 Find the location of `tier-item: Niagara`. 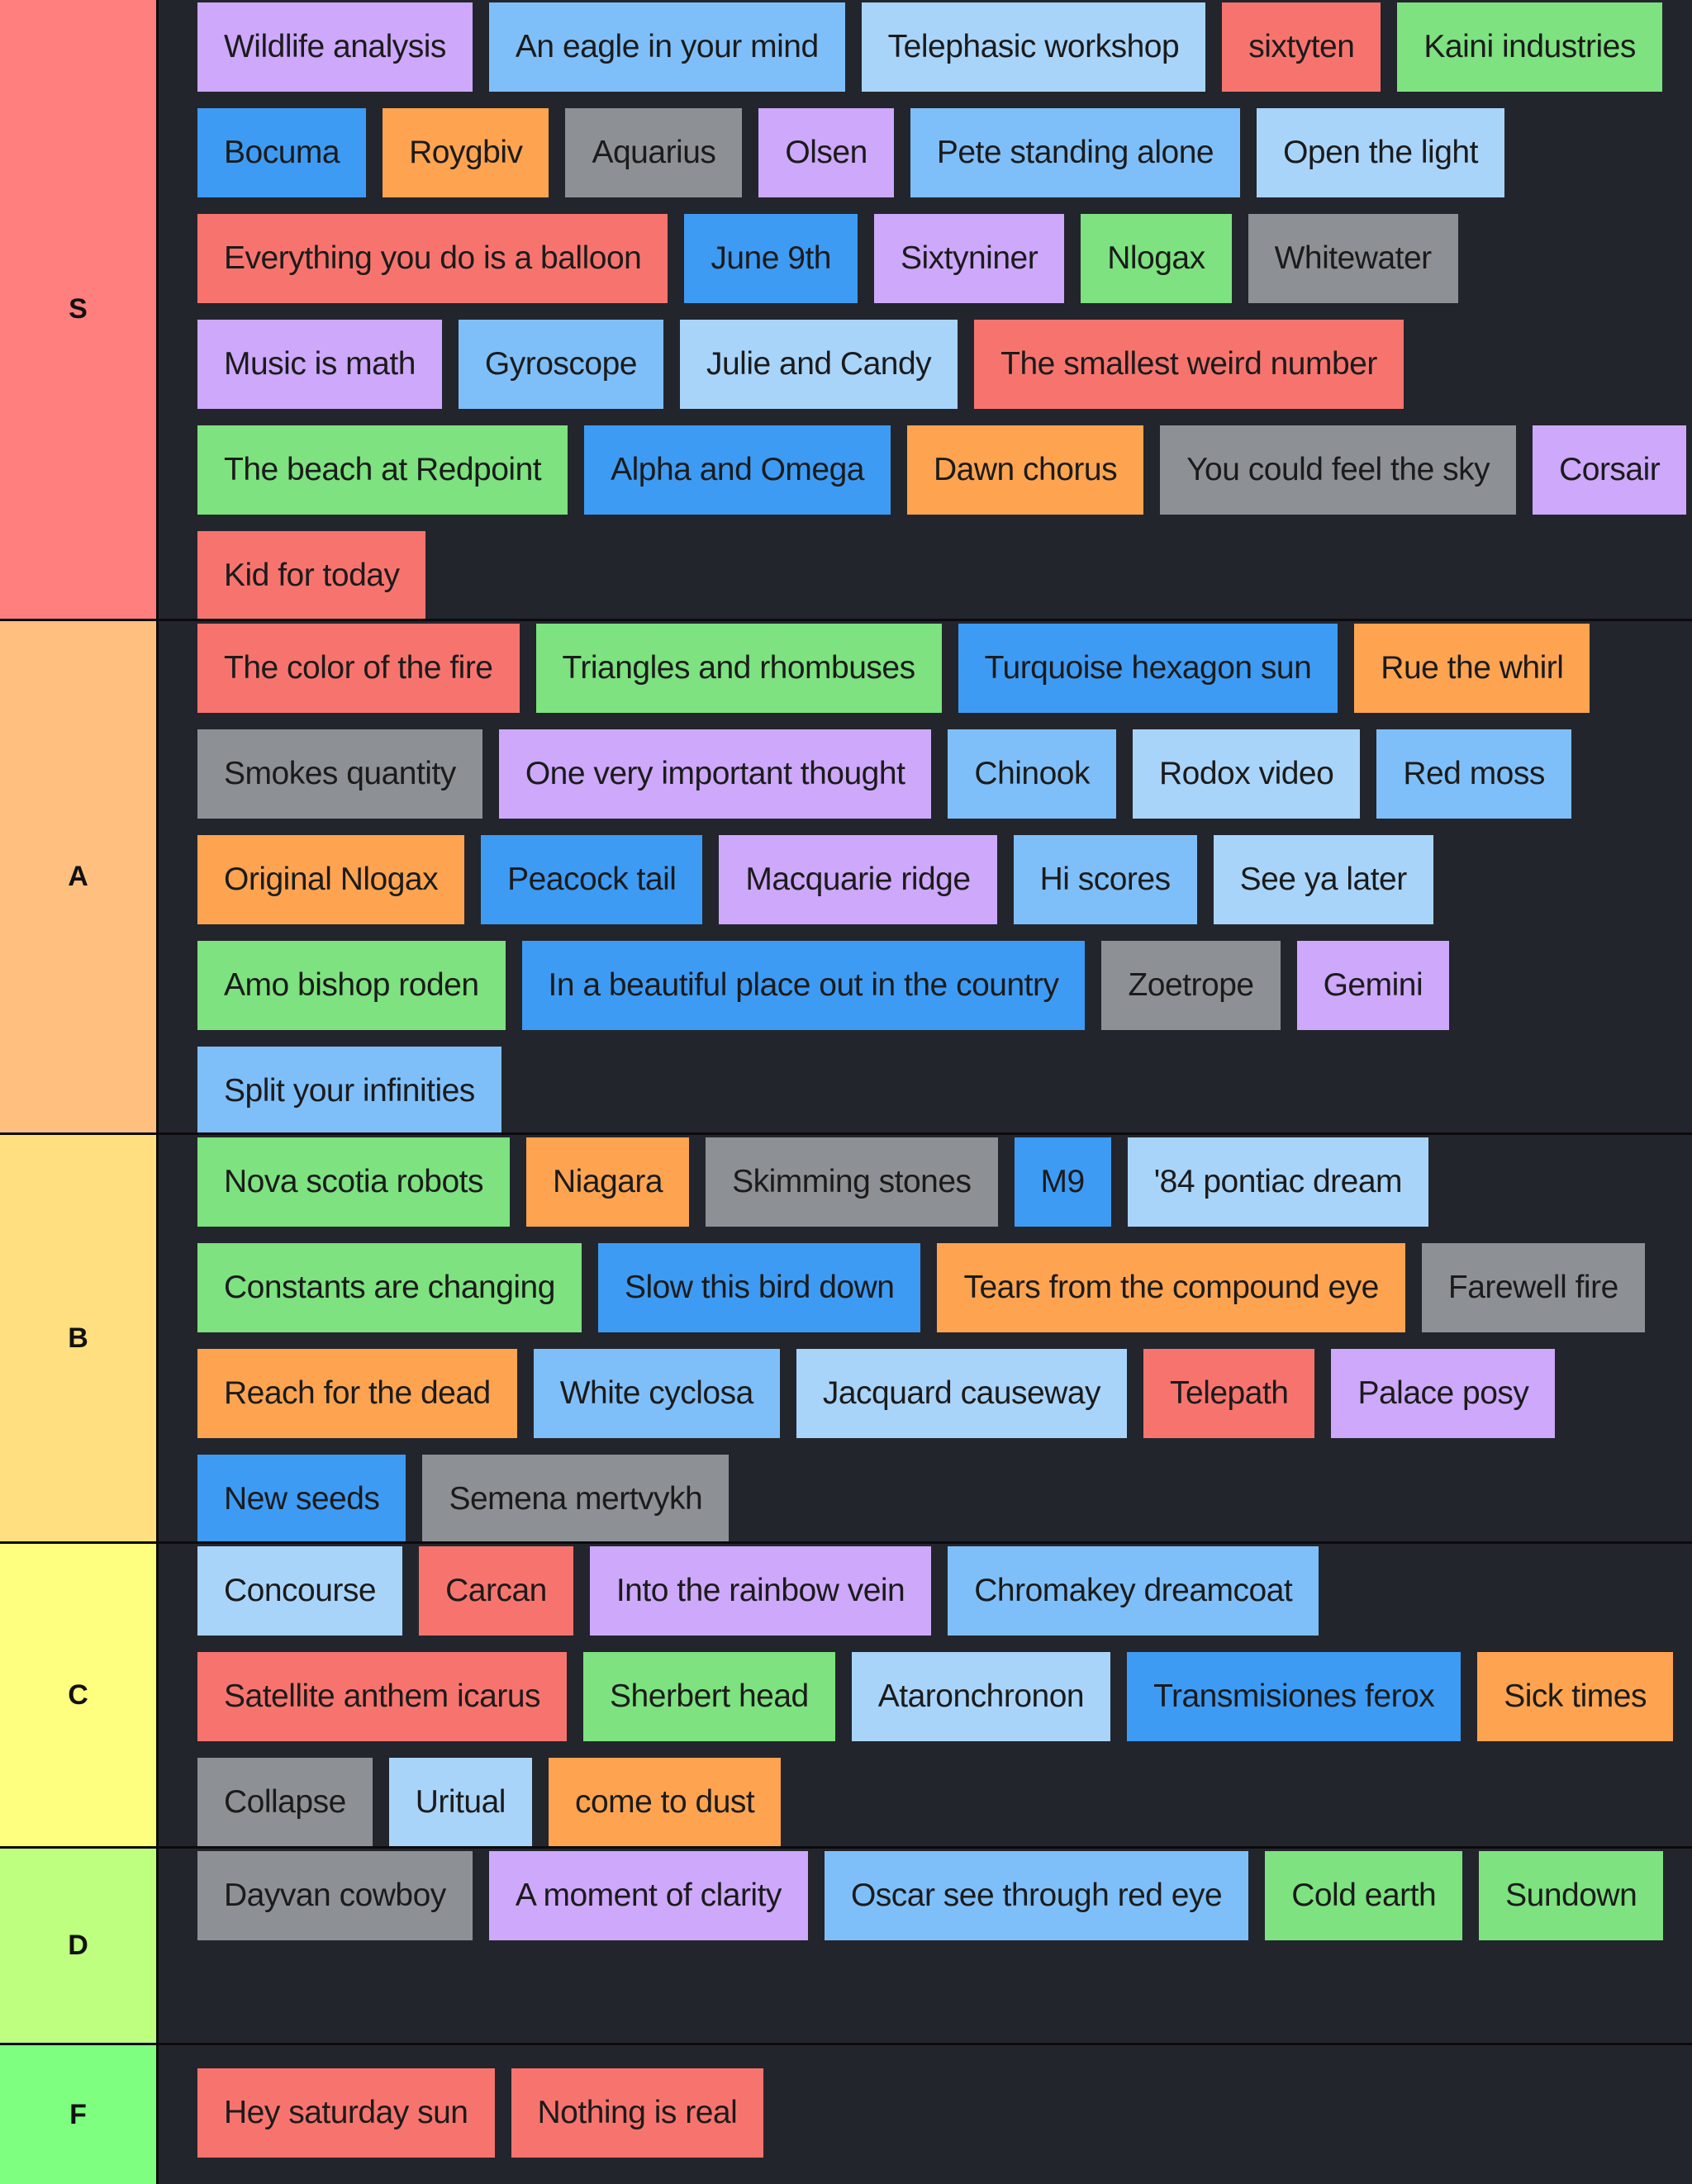

tier-item: Niagara is located at coordinates (608, 1182).